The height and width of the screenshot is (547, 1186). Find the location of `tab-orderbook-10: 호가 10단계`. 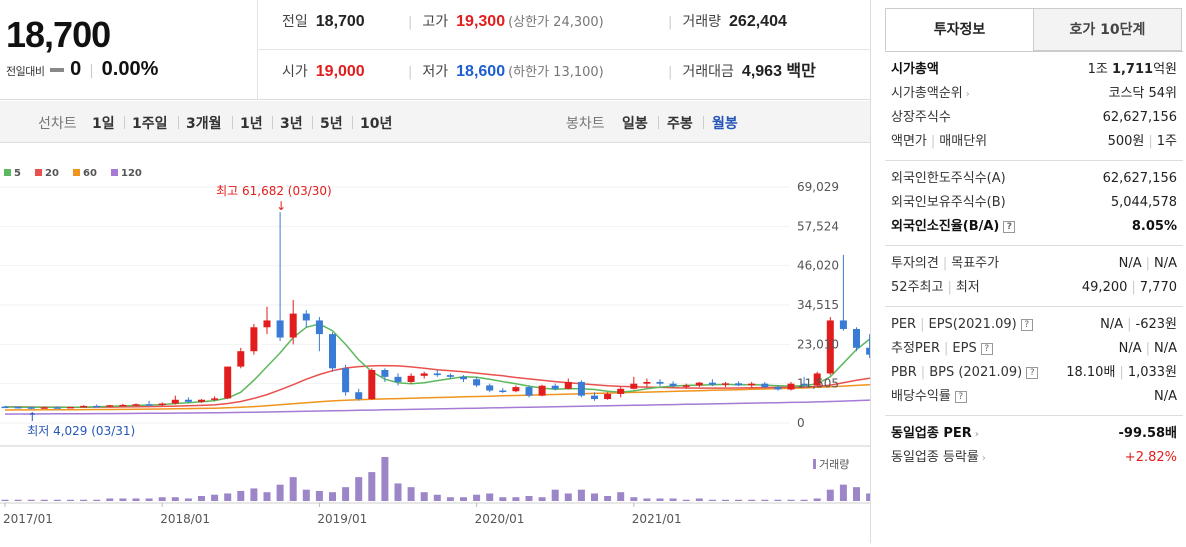

tab-orderbook-10: 호가 10단계 is located at coordinates (1107, 29).